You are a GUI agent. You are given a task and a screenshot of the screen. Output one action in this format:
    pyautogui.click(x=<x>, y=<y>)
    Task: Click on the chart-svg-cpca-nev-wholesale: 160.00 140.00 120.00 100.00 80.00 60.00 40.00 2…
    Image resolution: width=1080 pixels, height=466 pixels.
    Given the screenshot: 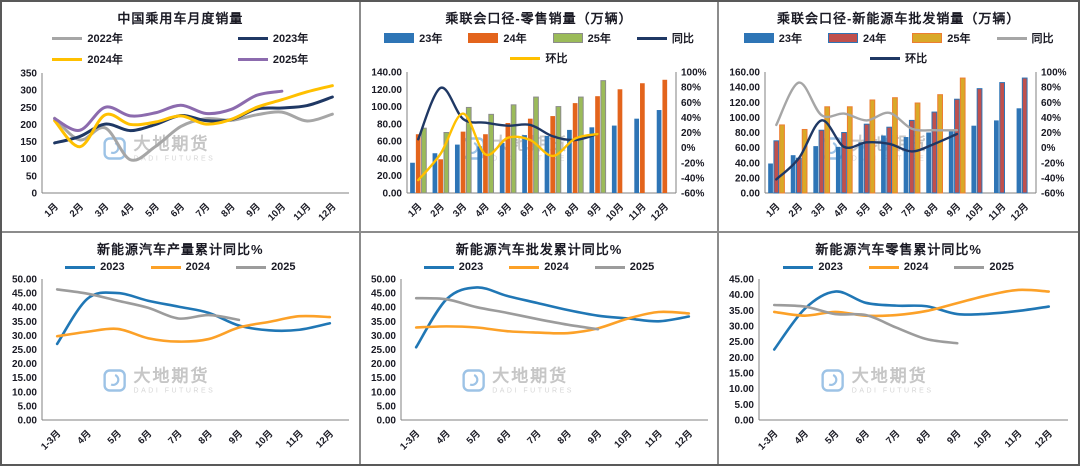 What is the action you would take?
    pyautogui.click(x=898, y=146)
    